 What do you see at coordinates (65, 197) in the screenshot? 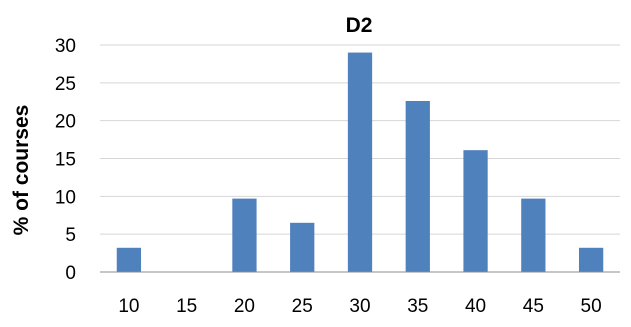
I see `y-tick-label: 10` at bounding box center [65, 197].